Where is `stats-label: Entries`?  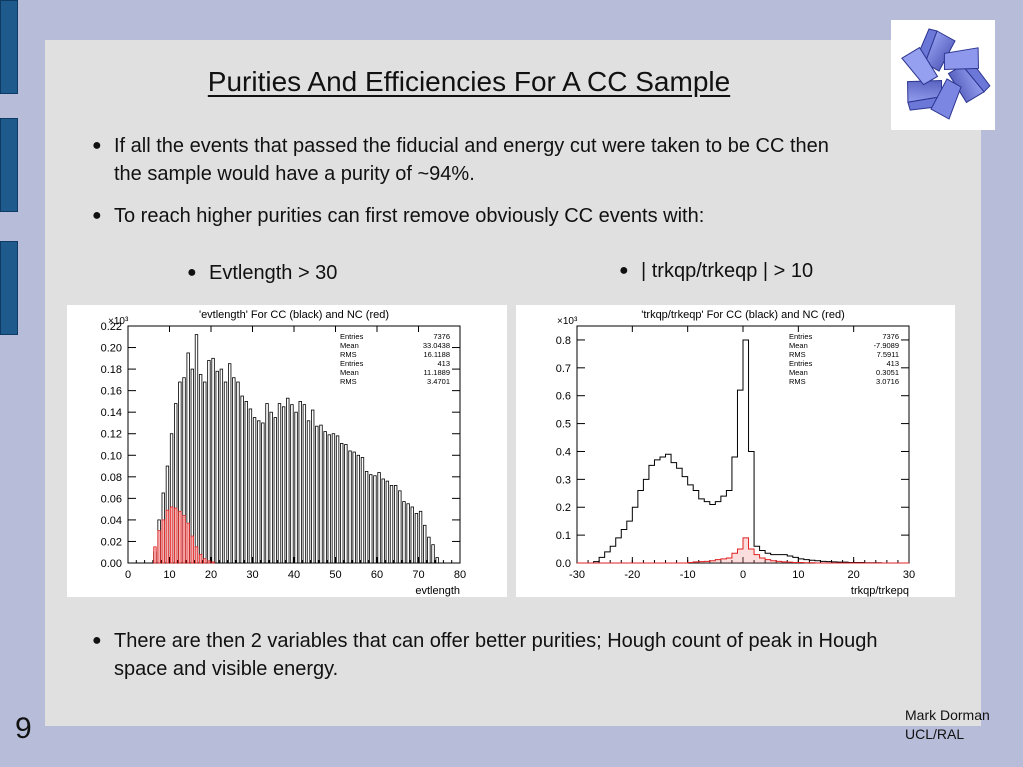 stats-label: Entries is located at coordinates (801, 363).